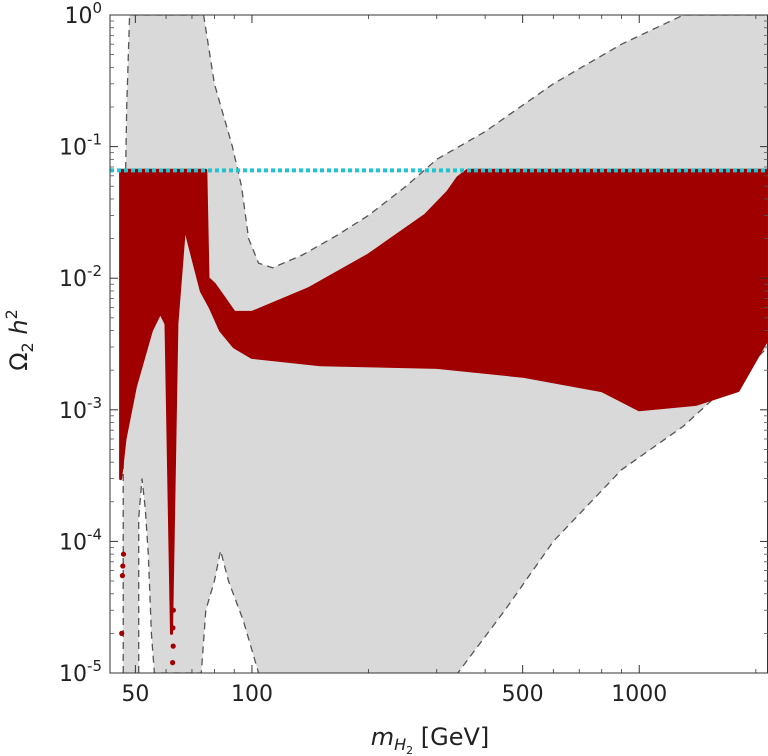  Describe the element at coordinates (19, 330) in the screenshot. I see `y-axis-title-rest: h` at that location.